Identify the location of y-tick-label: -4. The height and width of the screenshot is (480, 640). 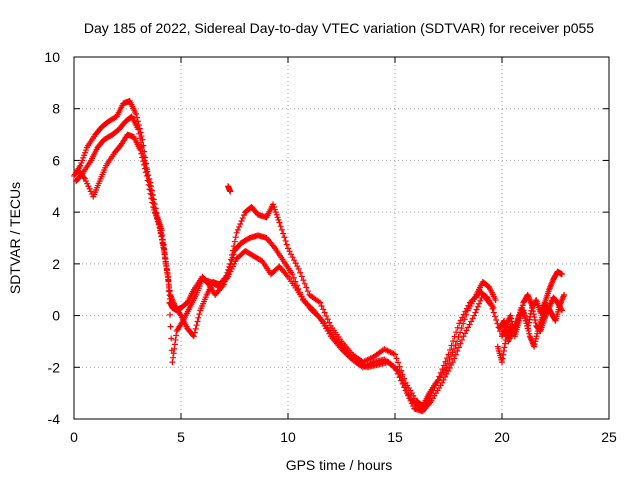
(54, 419).